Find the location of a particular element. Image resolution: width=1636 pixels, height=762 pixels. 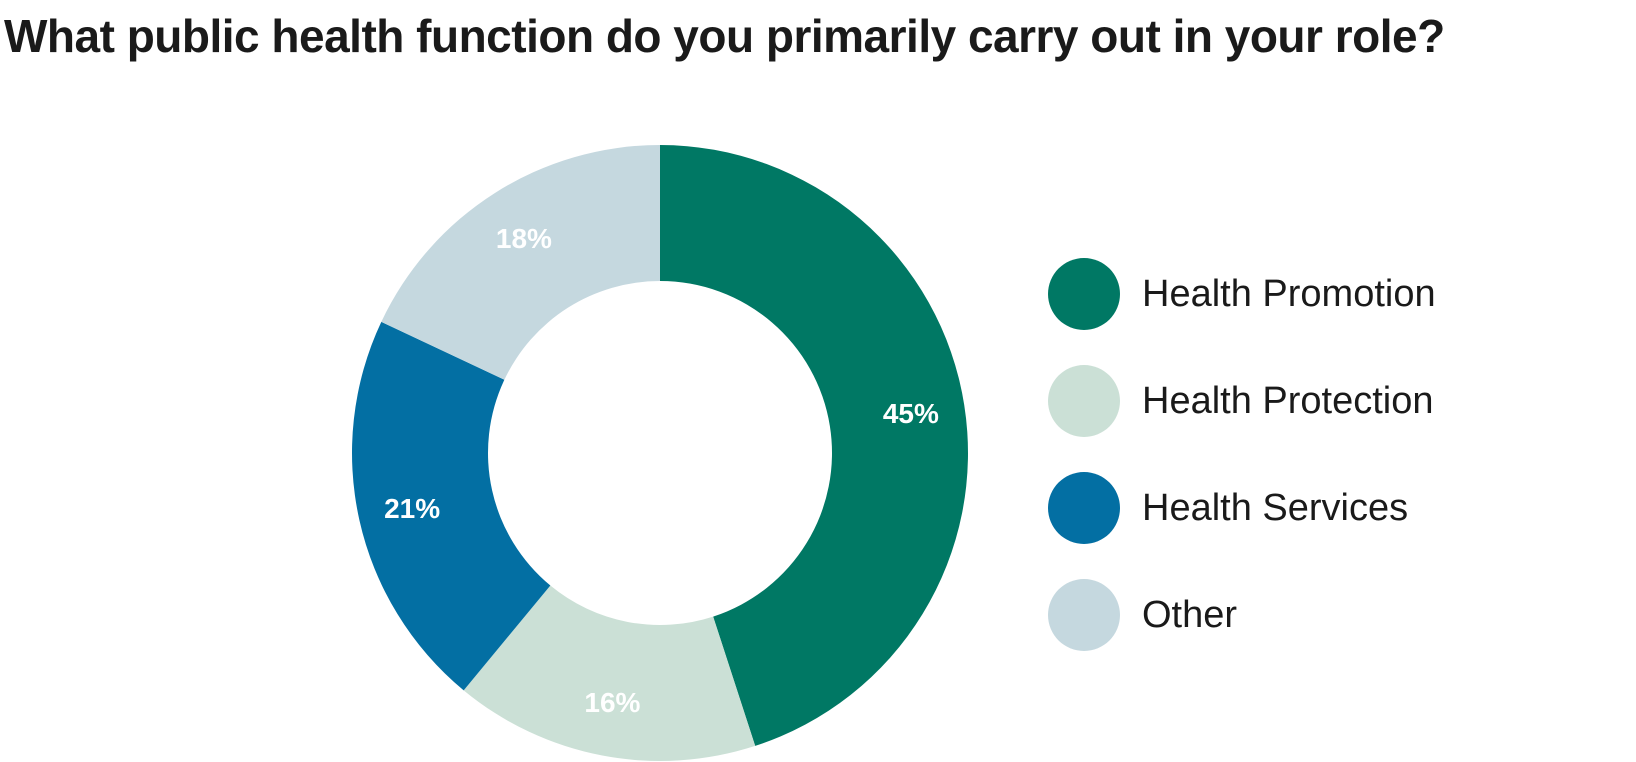

slice-other is located at coordinates (520, 262).